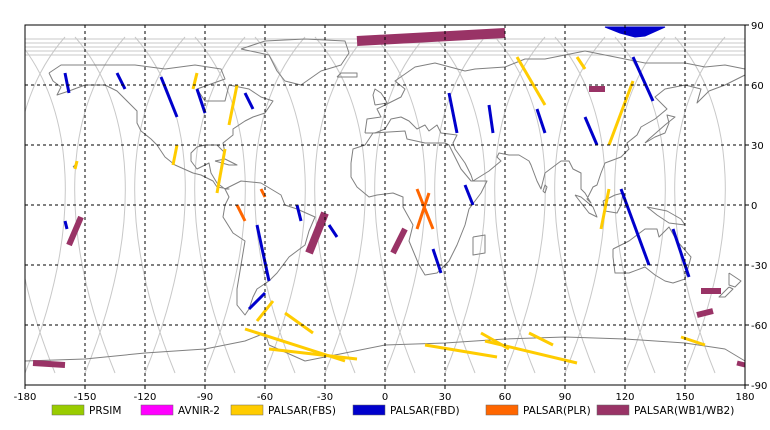 The image size is (770, 430). I want to click on x-tick-label: 30, so click(445, 397).